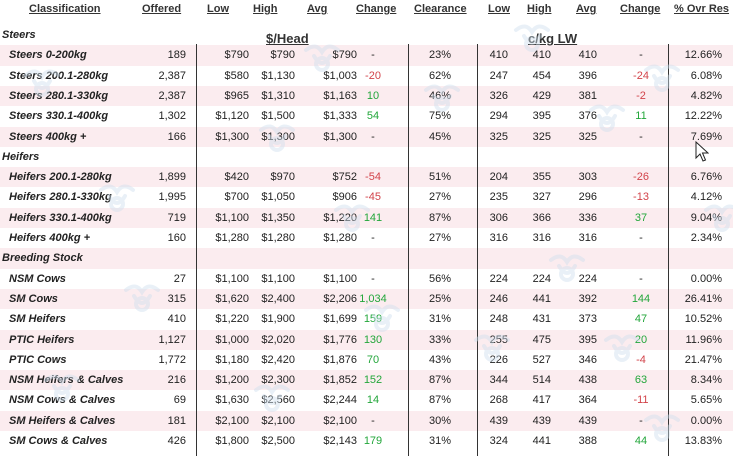 The image size is (733, 456). Describe the element at coordinates (587, 380) in the screenshot. I see `avg2-cell: 438` at that location.